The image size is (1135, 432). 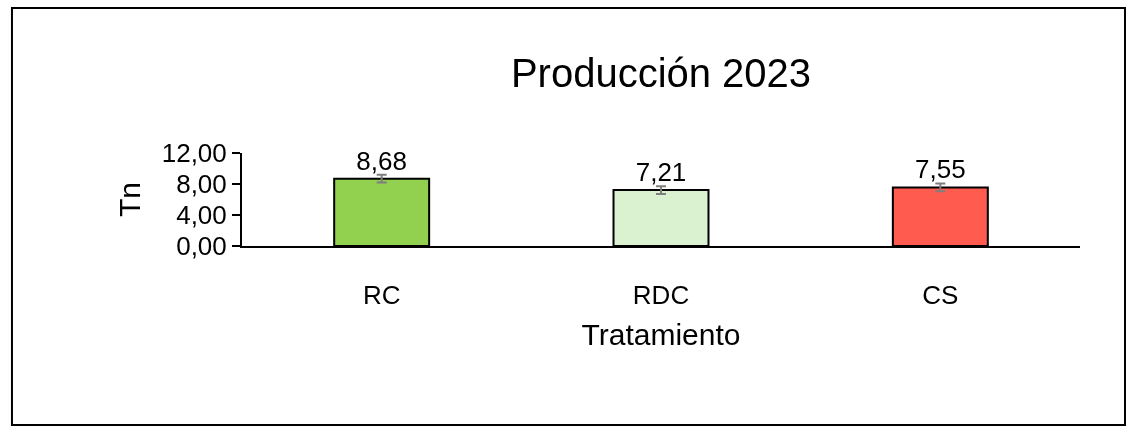 I want to click on y-tick-label: 12,00, so click(x=194, y=153).